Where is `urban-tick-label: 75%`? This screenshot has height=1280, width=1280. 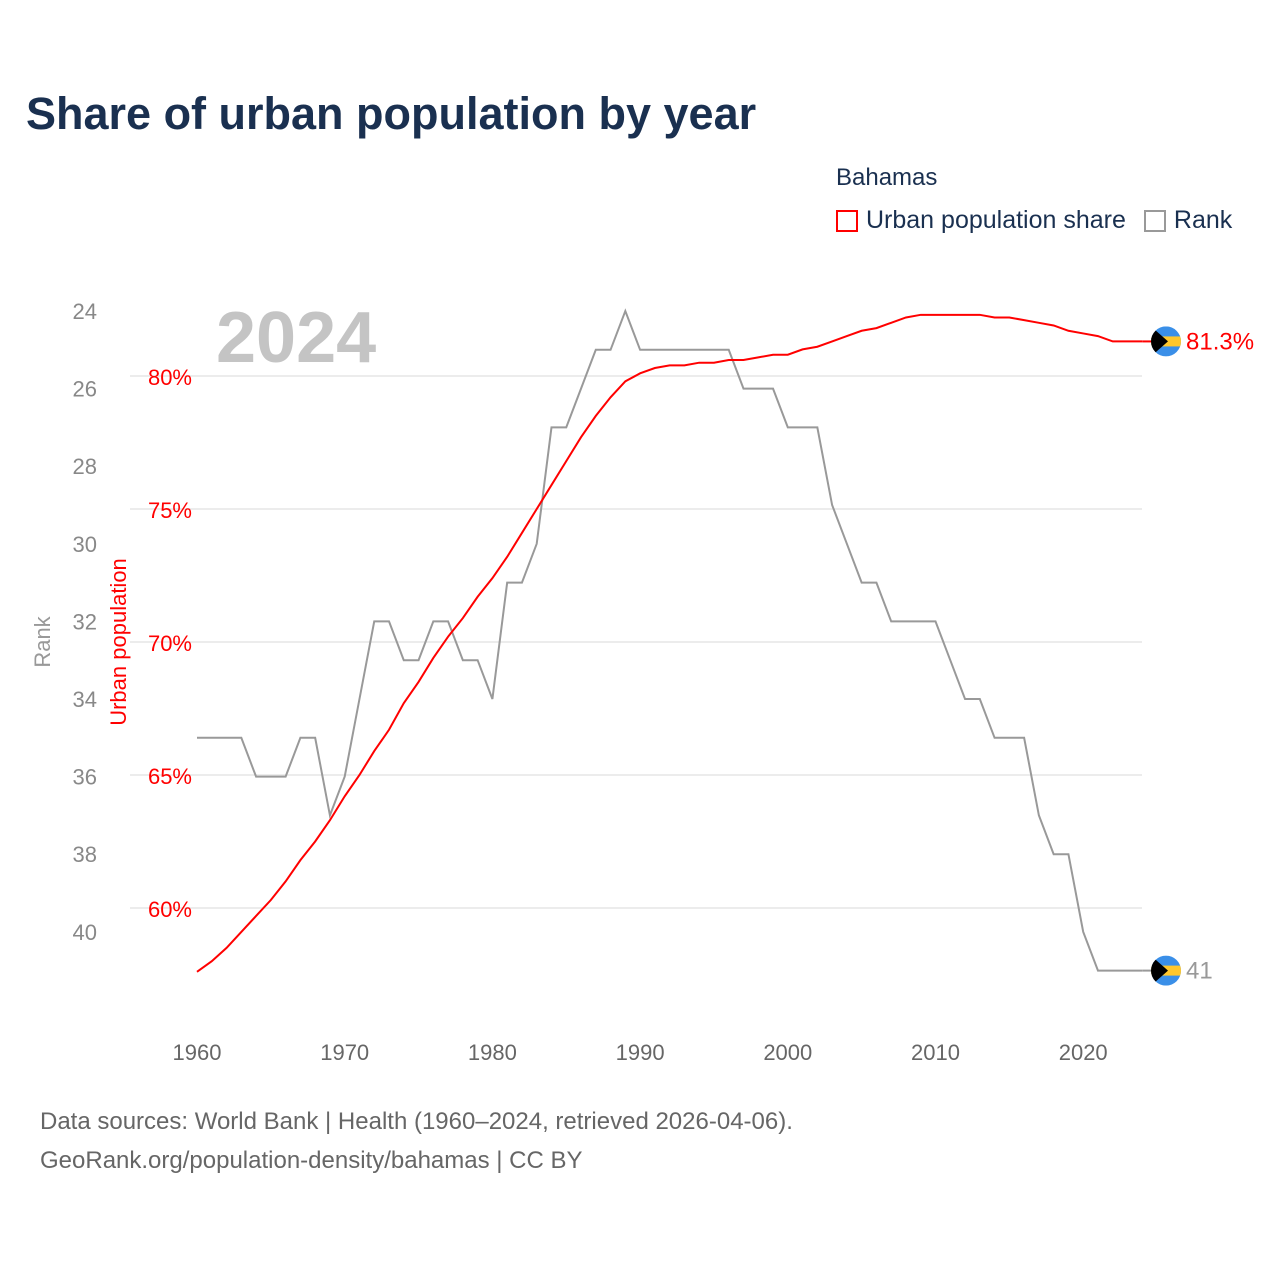 urban-tick-label: 75% is located at coordinates (170, 510).